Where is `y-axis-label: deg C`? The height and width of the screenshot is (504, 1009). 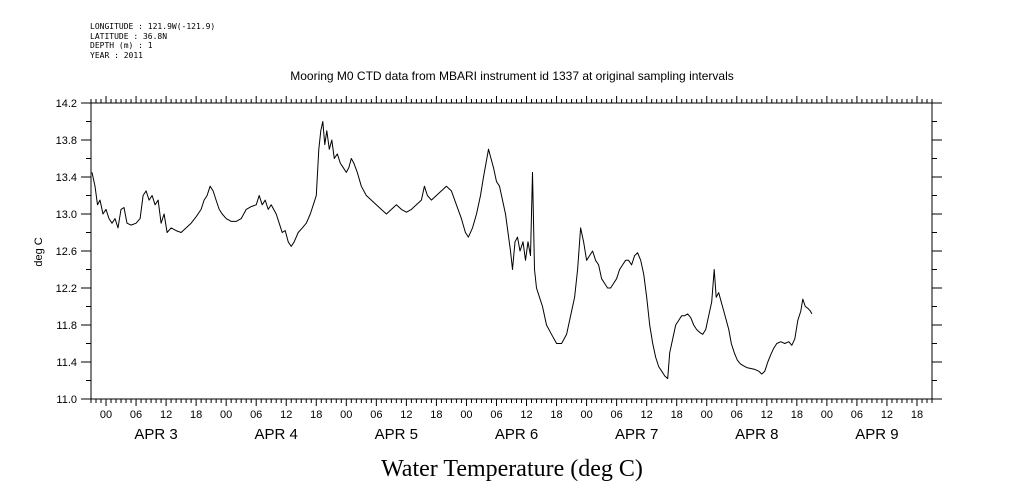 y-axis-label: deg C is located at coordinates (39, 251).